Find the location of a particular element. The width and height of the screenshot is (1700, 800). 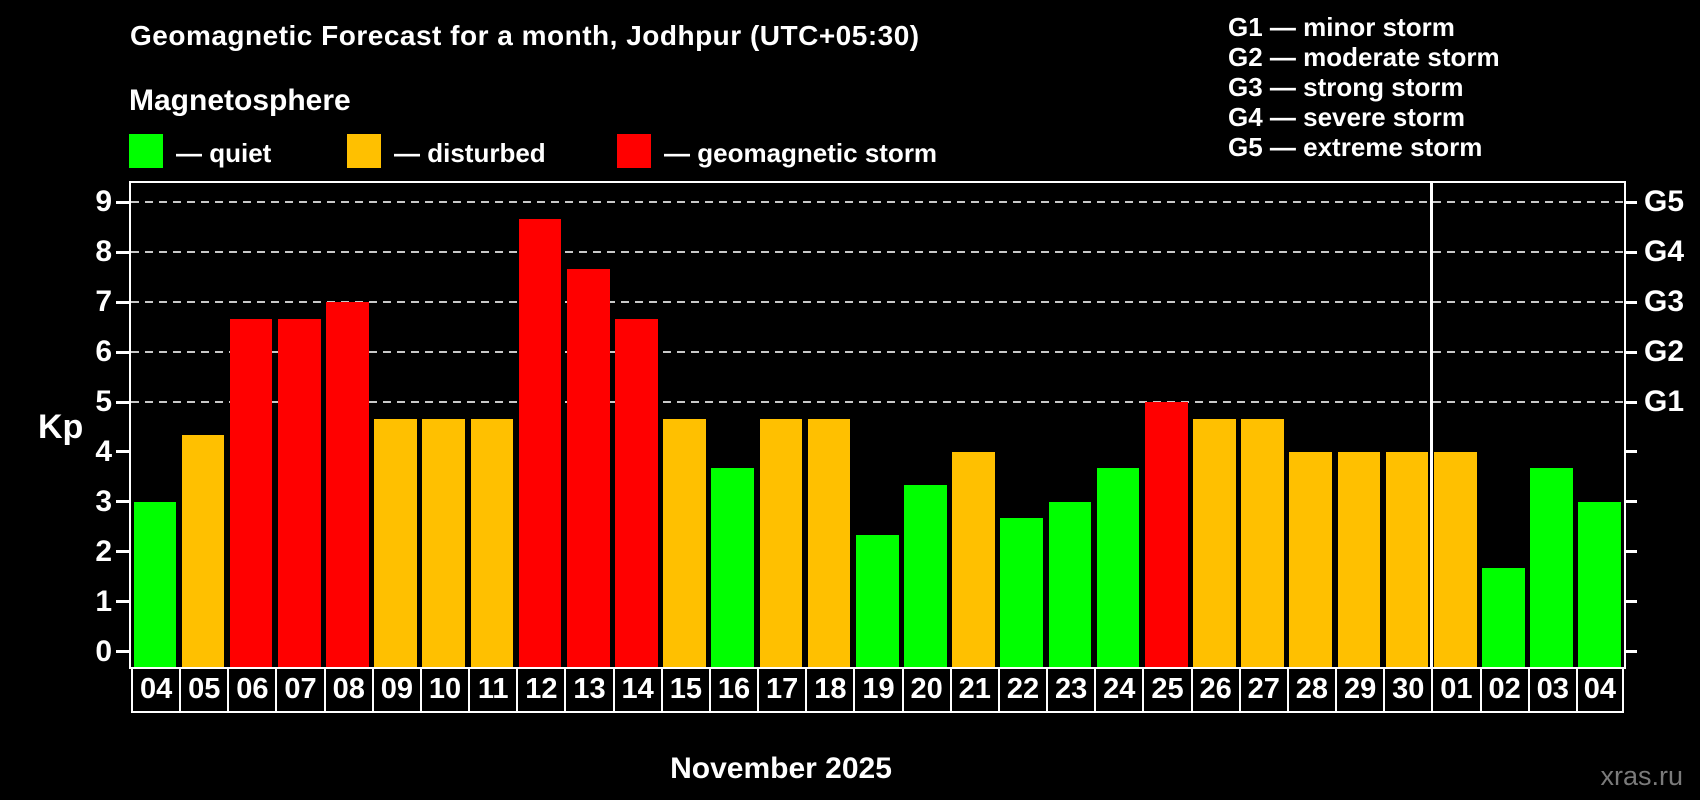

y-tick-label-8: 8 is located at coordinates (103, 252).